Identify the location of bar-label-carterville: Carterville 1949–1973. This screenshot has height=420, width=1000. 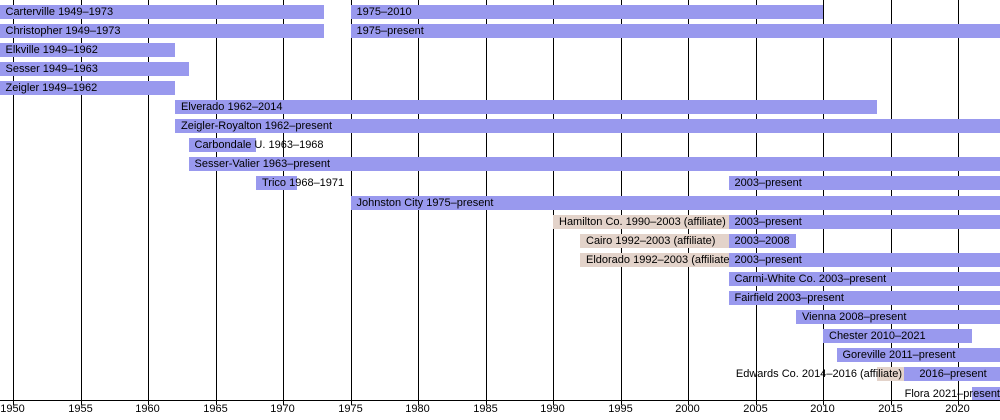
(59, 11).